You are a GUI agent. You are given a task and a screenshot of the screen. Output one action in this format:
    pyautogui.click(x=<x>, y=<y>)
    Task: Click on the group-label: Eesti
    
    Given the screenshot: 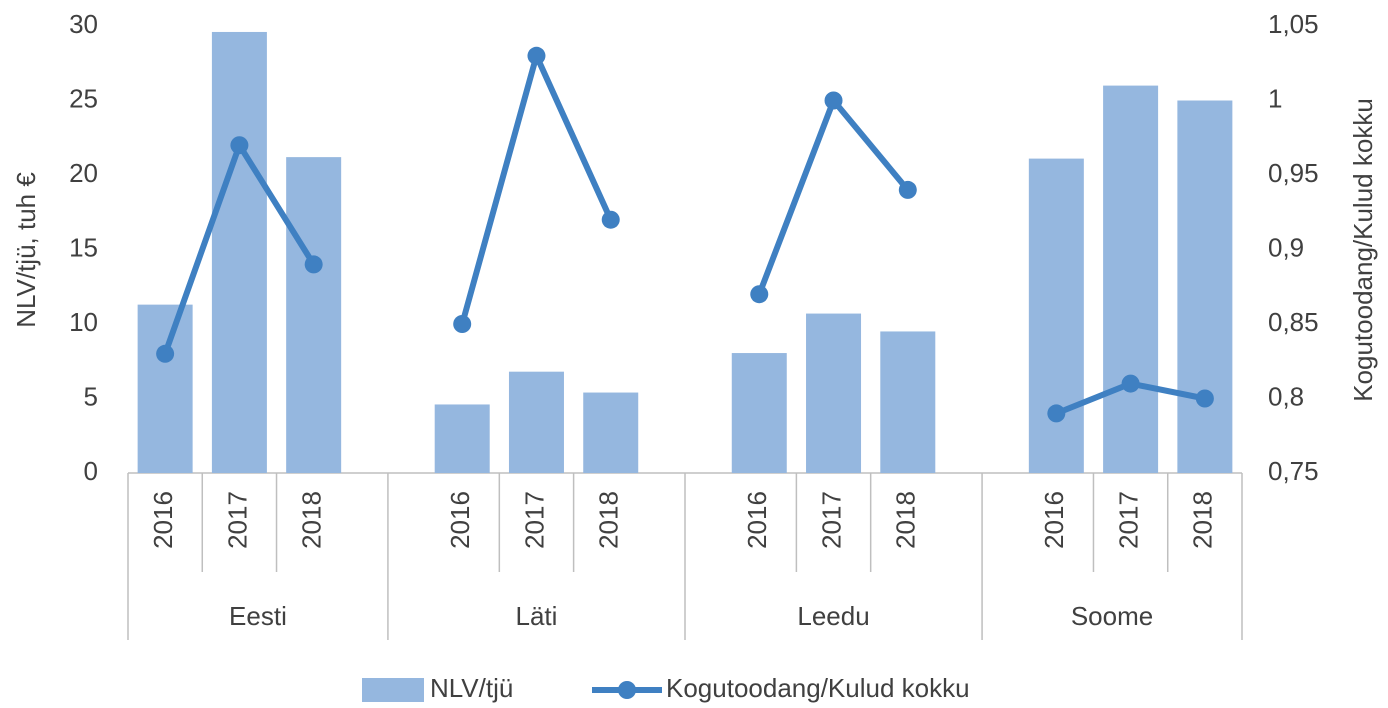 What is the action you would take?
    pyautogui.click(x=258, y=616)
    